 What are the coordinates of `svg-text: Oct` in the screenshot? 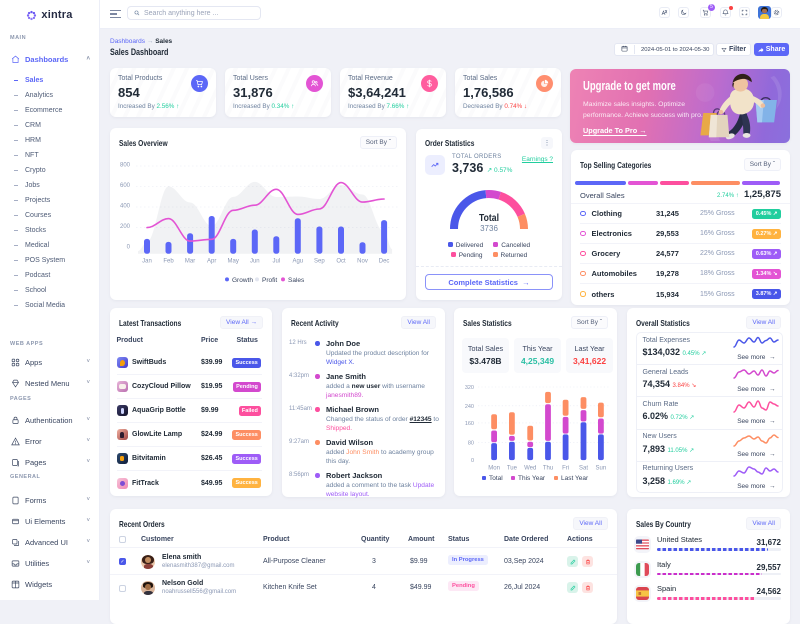 It's located at (341, 262).